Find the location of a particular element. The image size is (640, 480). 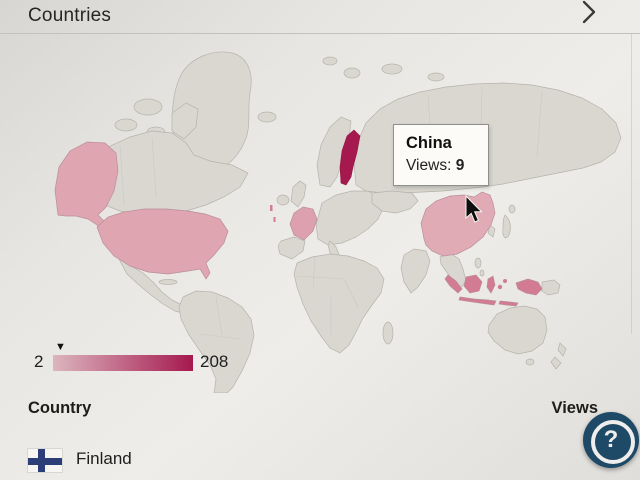

country-baffin-island is located at coordinates (185, 121).